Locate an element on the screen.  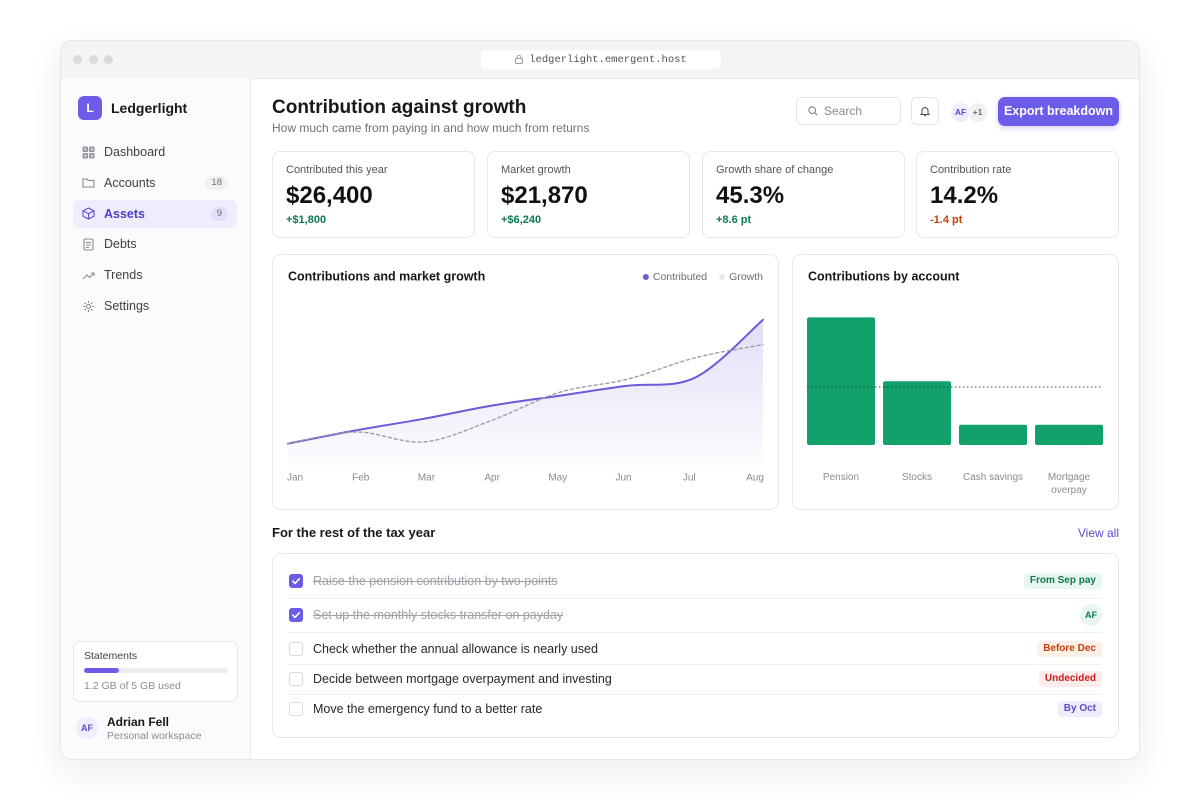
nav-label: Settings is located at coordinates (127, 306).